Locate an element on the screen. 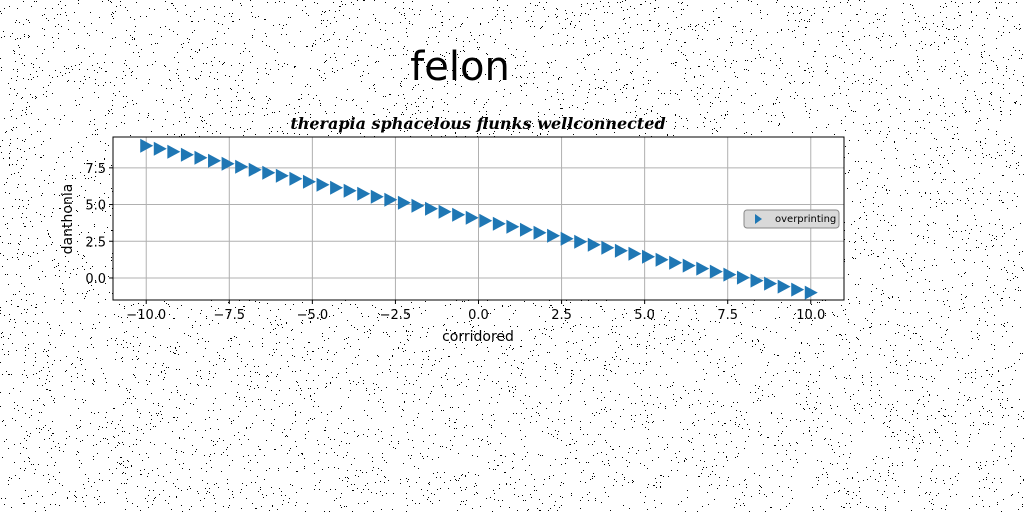  chart-title: therapia sphacelous flunks wellconnected is located at coordinates (477, 123).